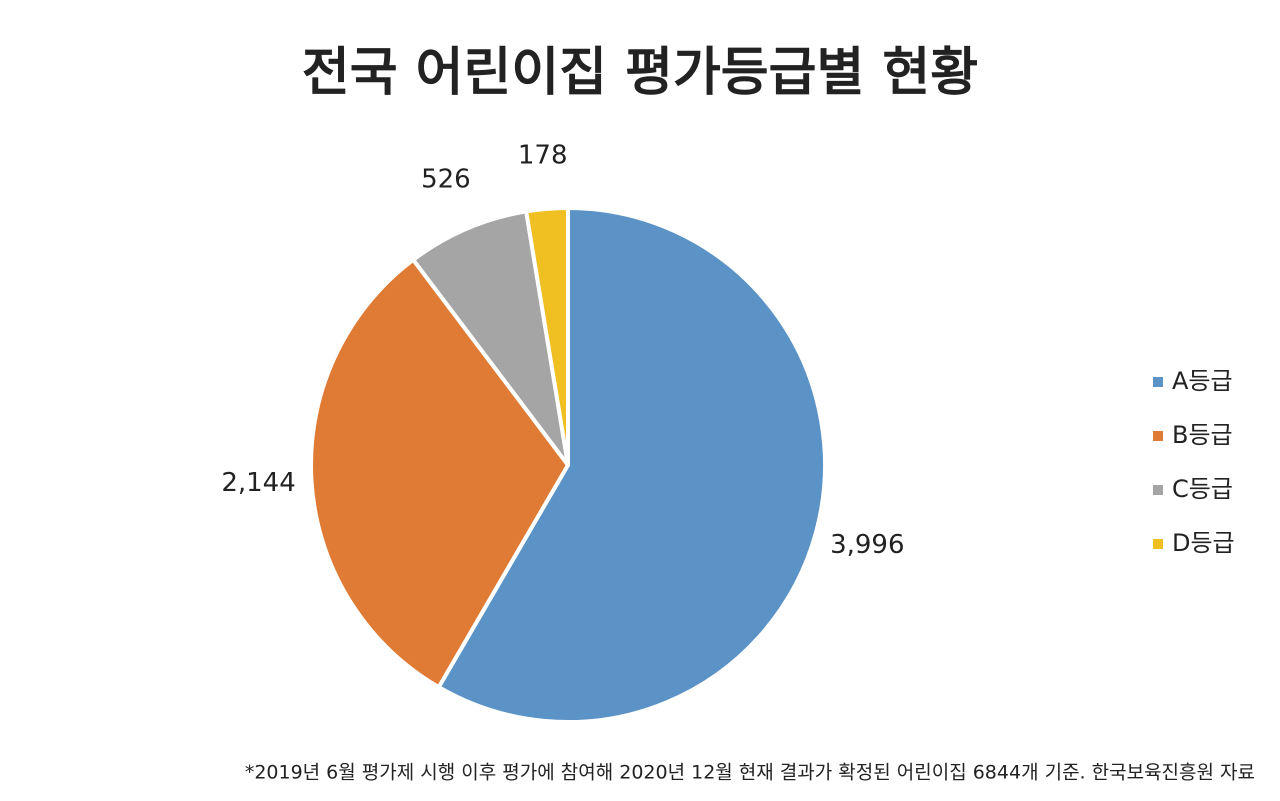 The height and width of the screenshot is (801, 1280). Describe the element at coordinates (1202, 435) in the screenshot. I see `legend-label: B등급` at that location.